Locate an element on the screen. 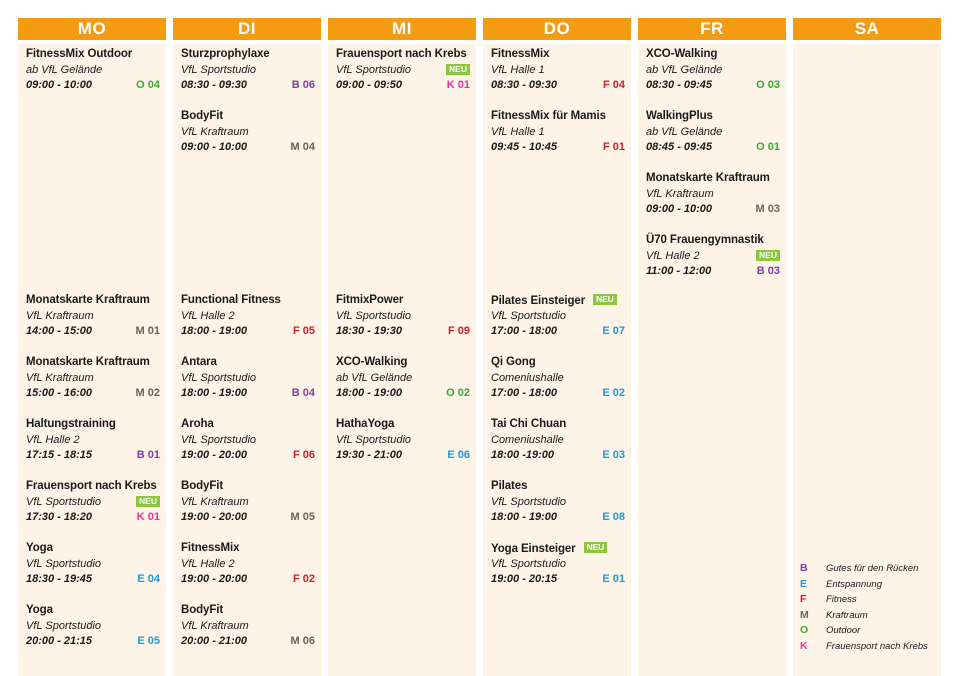 This screenshot has height=676, width=960. course-time: 18:30 - 19:30 is located at coordinates (369, 331).